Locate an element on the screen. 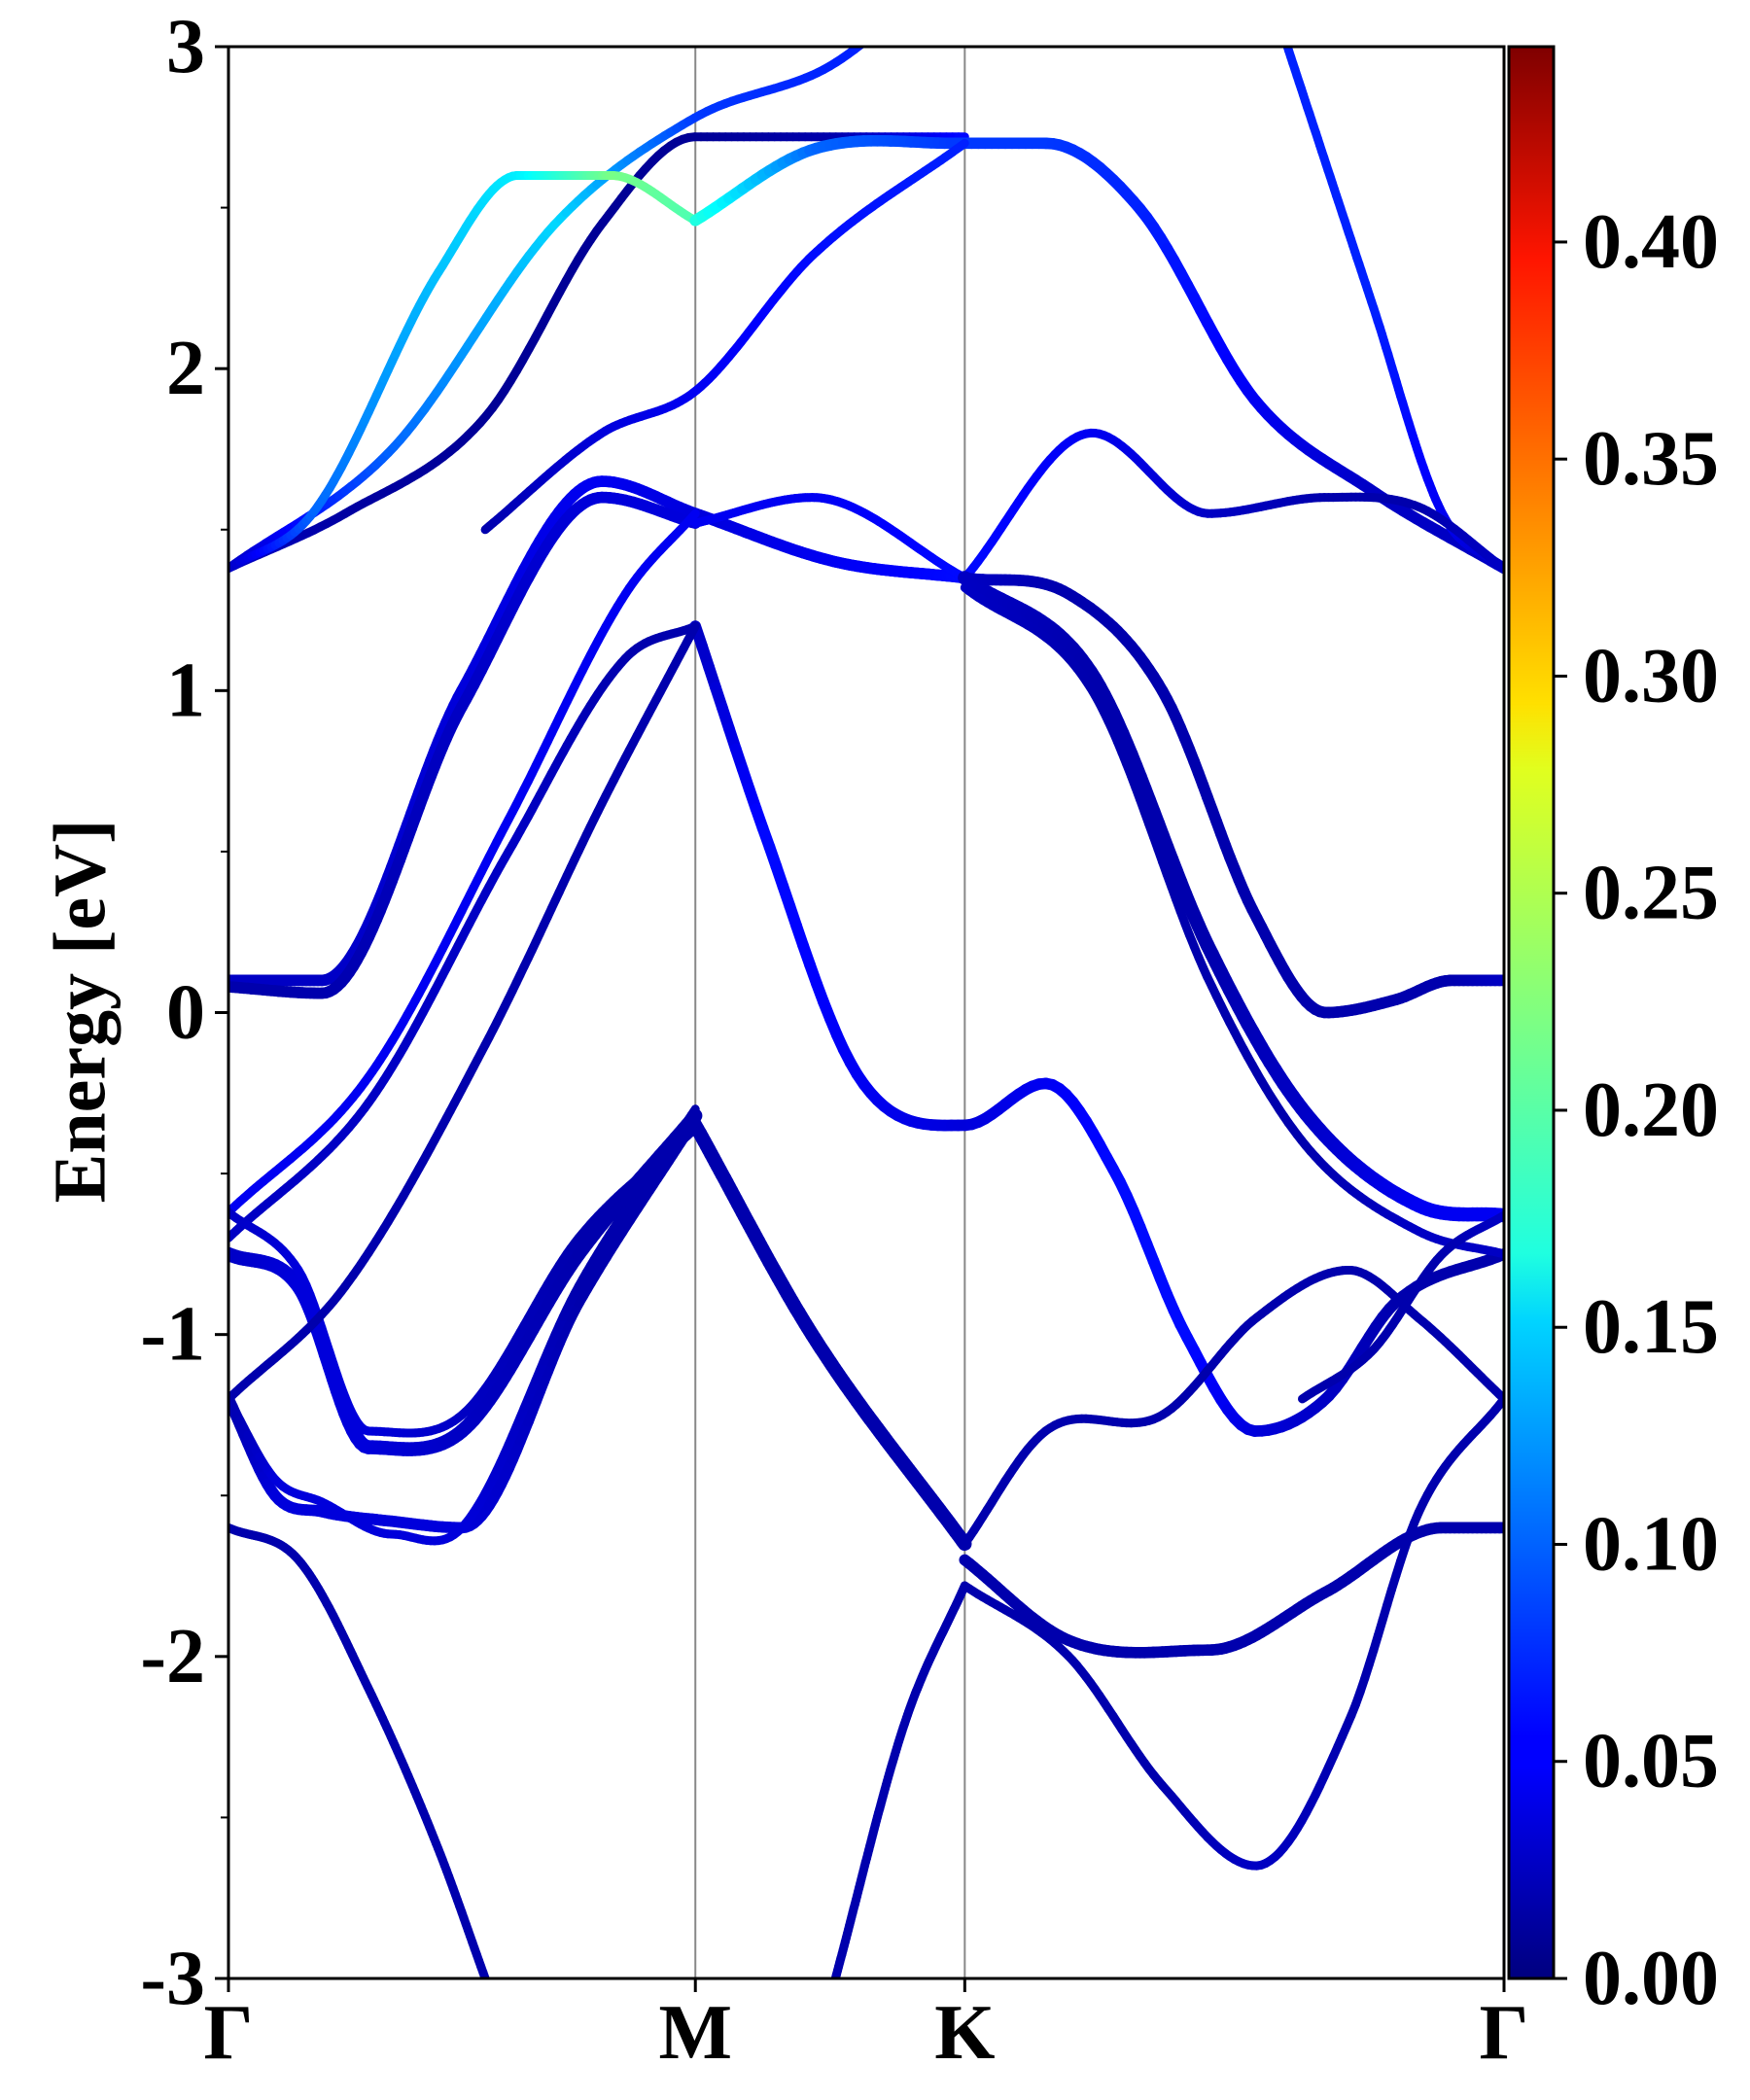 This screenshot has width=1750, height=2100. y-tick-label: 2 is located at coordinates (185, 368).